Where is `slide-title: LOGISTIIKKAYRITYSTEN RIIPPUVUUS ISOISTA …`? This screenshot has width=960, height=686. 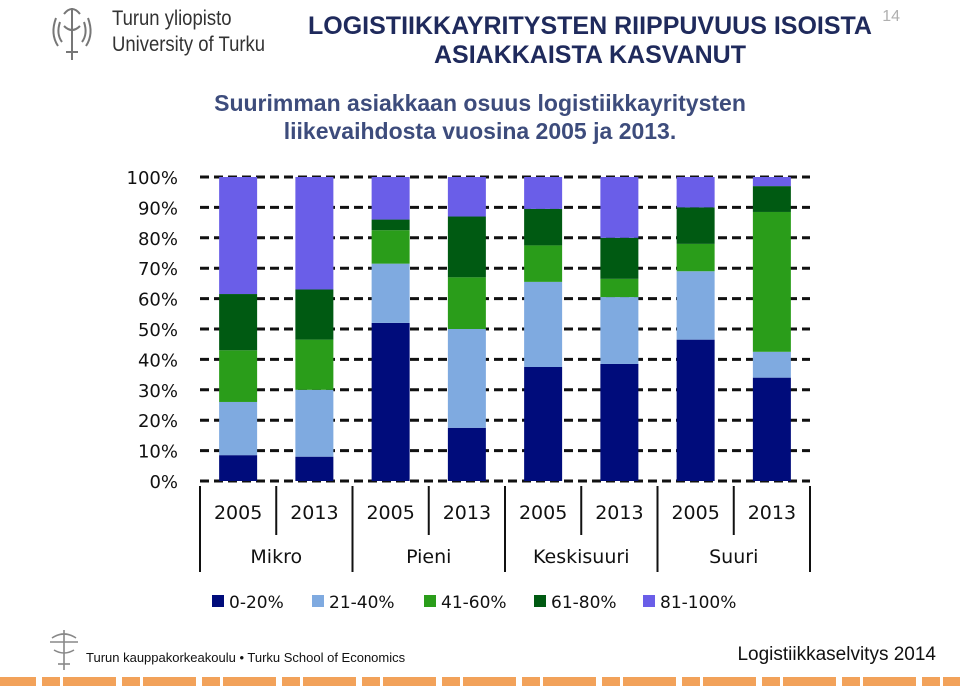 slide-title: LOGISTIIKKAYRITYSTEN RIIPPUVUUS ISOISTA … is located at coordinates (590, 41).